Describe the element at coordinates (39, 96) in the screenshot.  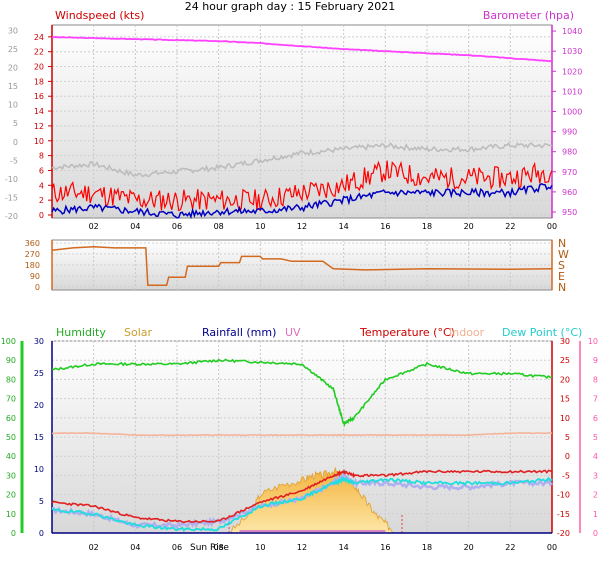
I see `y-tick-windspeed: 16` at that location.